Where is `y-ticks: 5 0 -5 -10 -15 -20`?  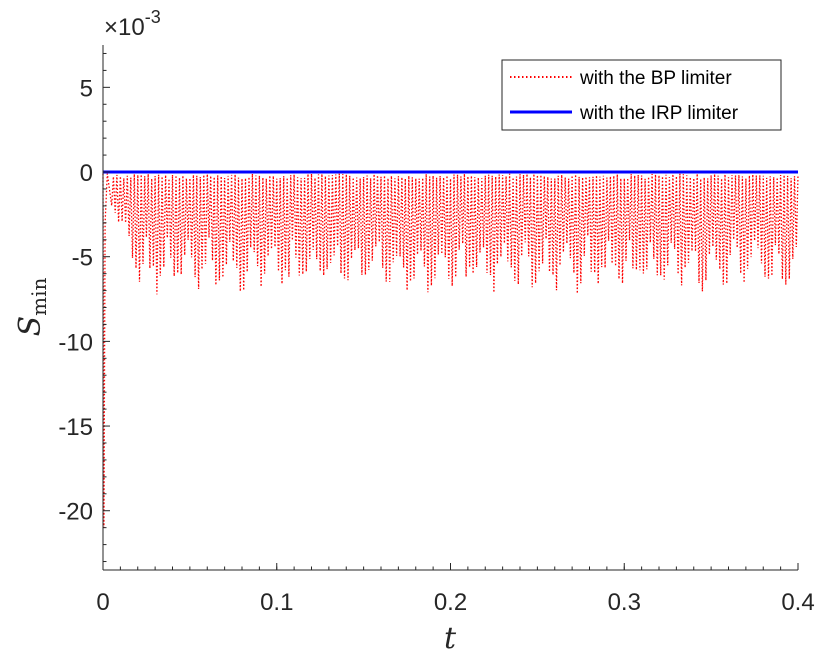 y-ticks: 5 0 -5 -10 -15 -20 is located at coordinates (84, 307).